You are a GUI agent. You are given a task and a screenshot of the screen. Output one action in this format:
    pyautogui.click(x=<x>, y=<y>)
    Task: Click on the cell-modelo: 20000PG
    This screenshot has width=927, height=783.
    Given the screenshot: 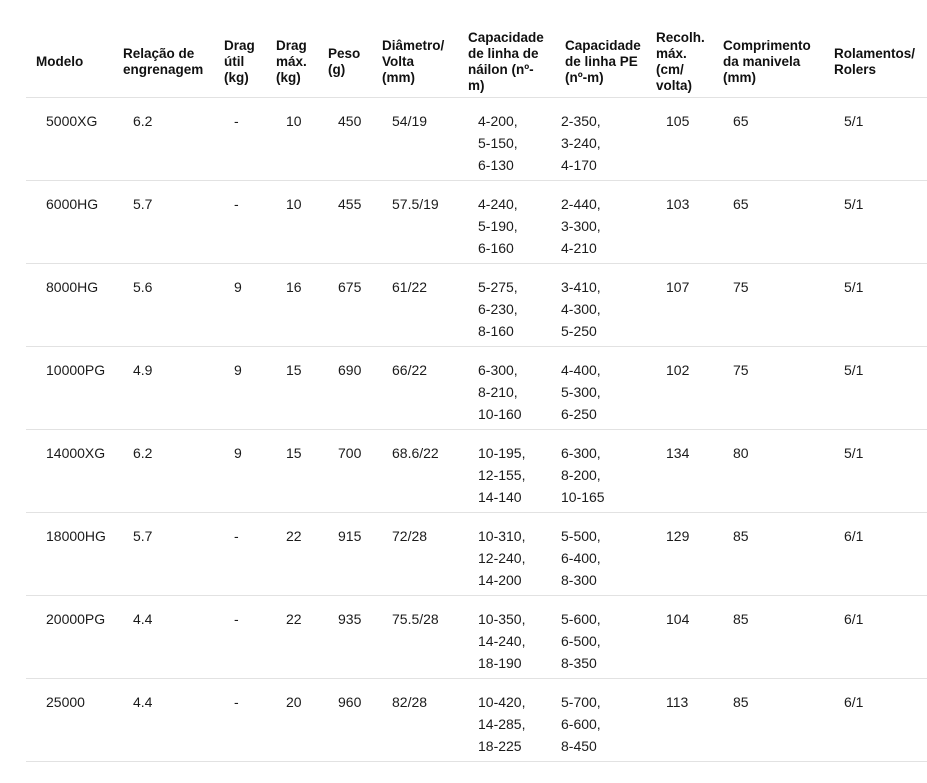 What is the action you would take?
    pyautogui.click(x=69, y=637)
    